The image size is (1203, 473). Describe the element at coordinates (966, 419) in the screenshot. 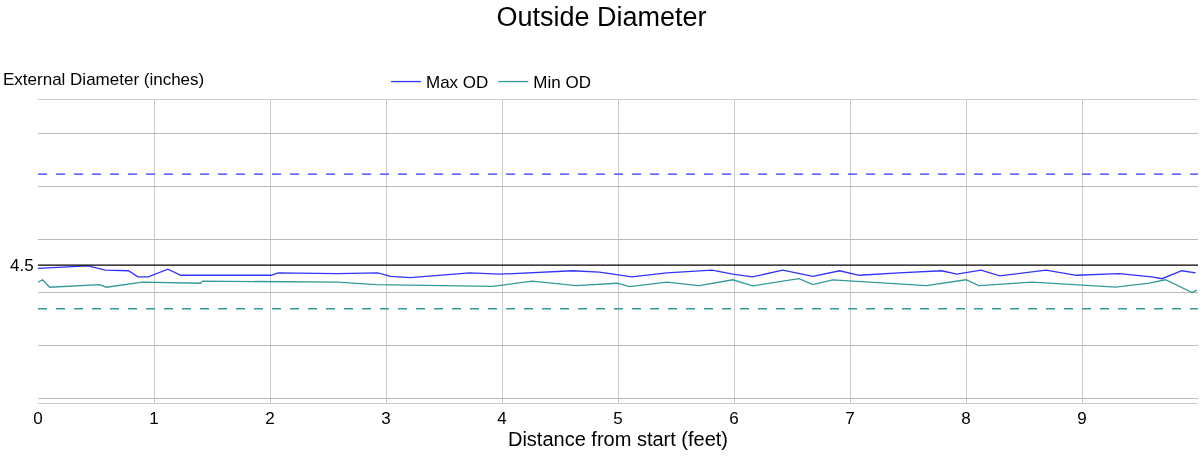

I see `x-tick-label: 8` at that location.